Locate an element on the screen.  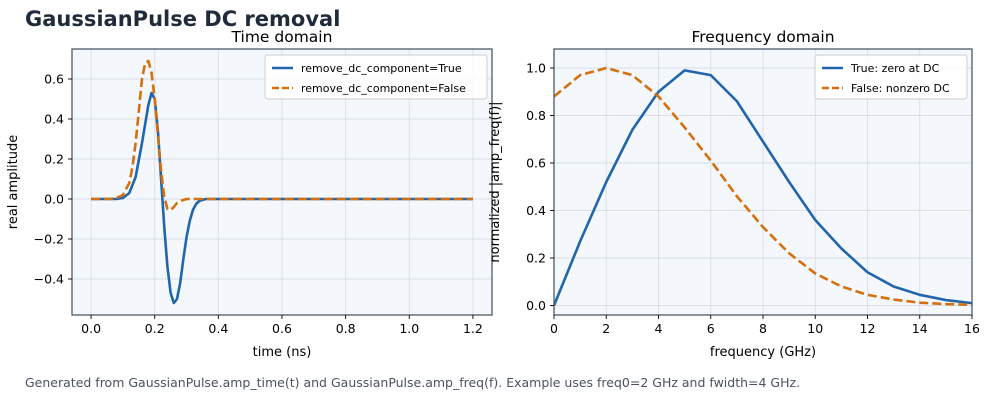
time-y-tick-label: 0.6 is located at coordinates (54, 79).